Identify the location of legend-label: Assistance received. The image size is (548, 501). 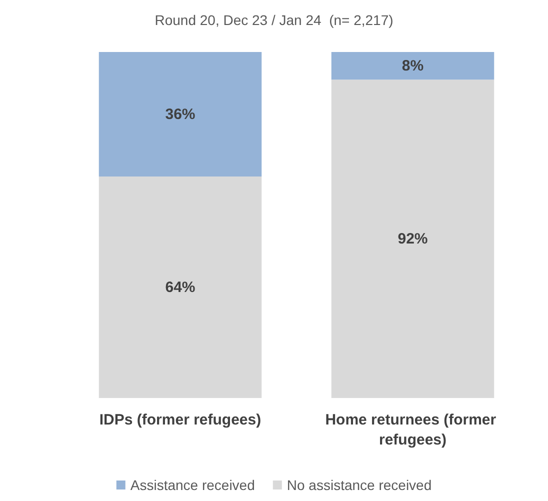
(192, 485).